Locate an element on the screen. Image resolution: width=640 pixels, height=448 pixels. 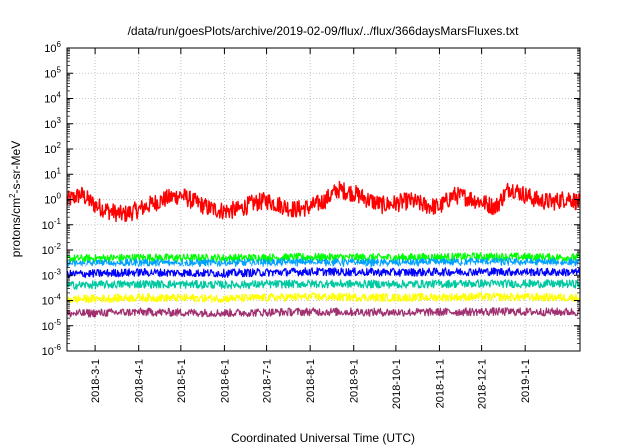
y-tick-label: 10⁰ is located at coordinates (52, 199).